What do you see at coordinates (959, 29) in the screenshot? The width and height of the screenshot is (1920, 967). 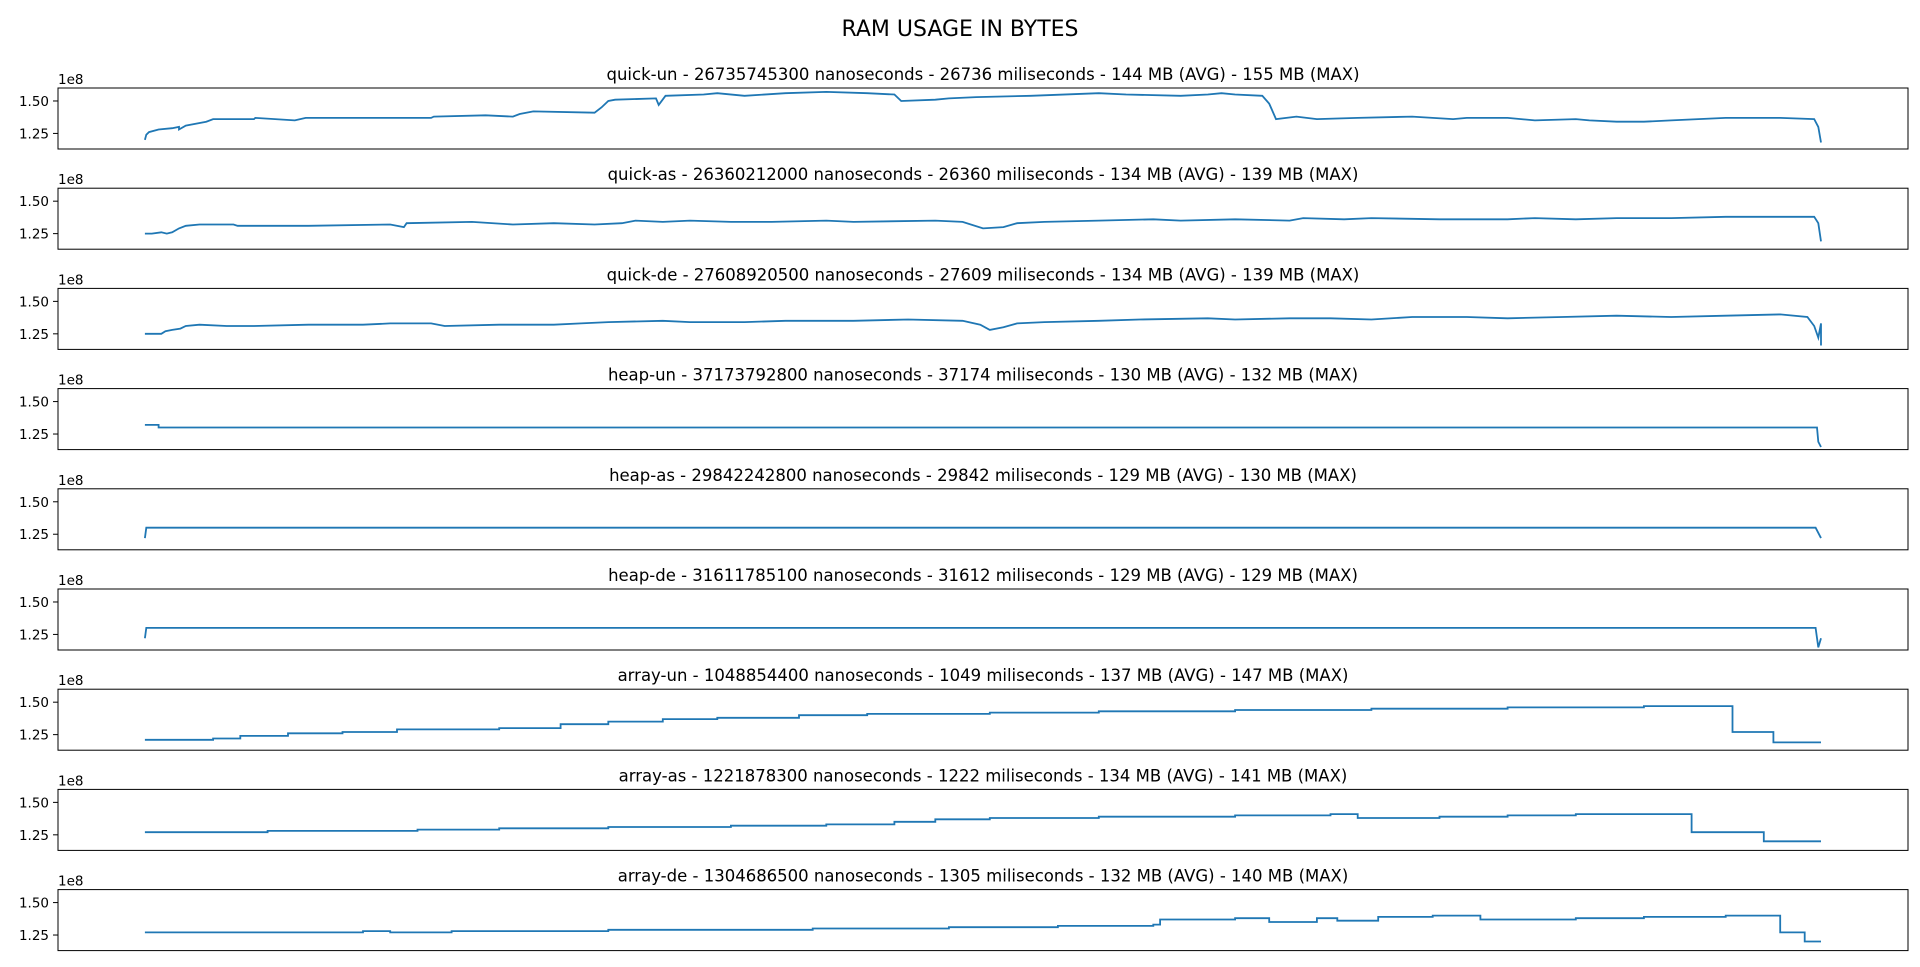 I see `figure-title: RAM USAGE IN BYTES` at bounding box center [959, 29].